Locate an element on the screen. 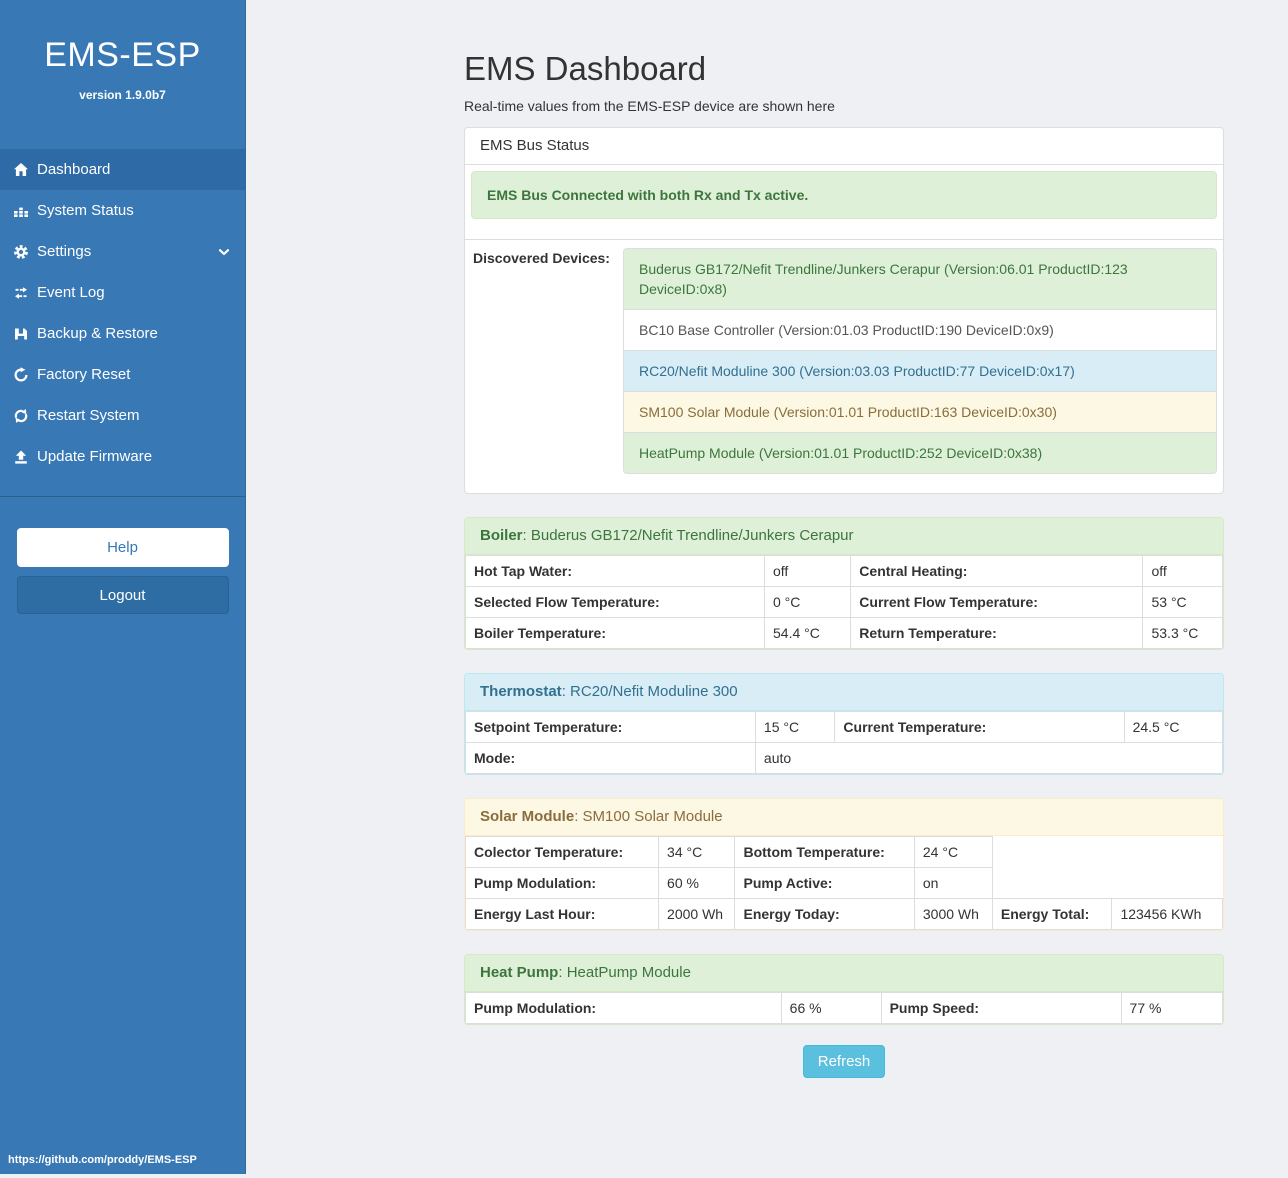 The image size is (1288, 1178). thermostat-device: : RC20/Nefit Moduline 300 is located at coordinates (649, 691).